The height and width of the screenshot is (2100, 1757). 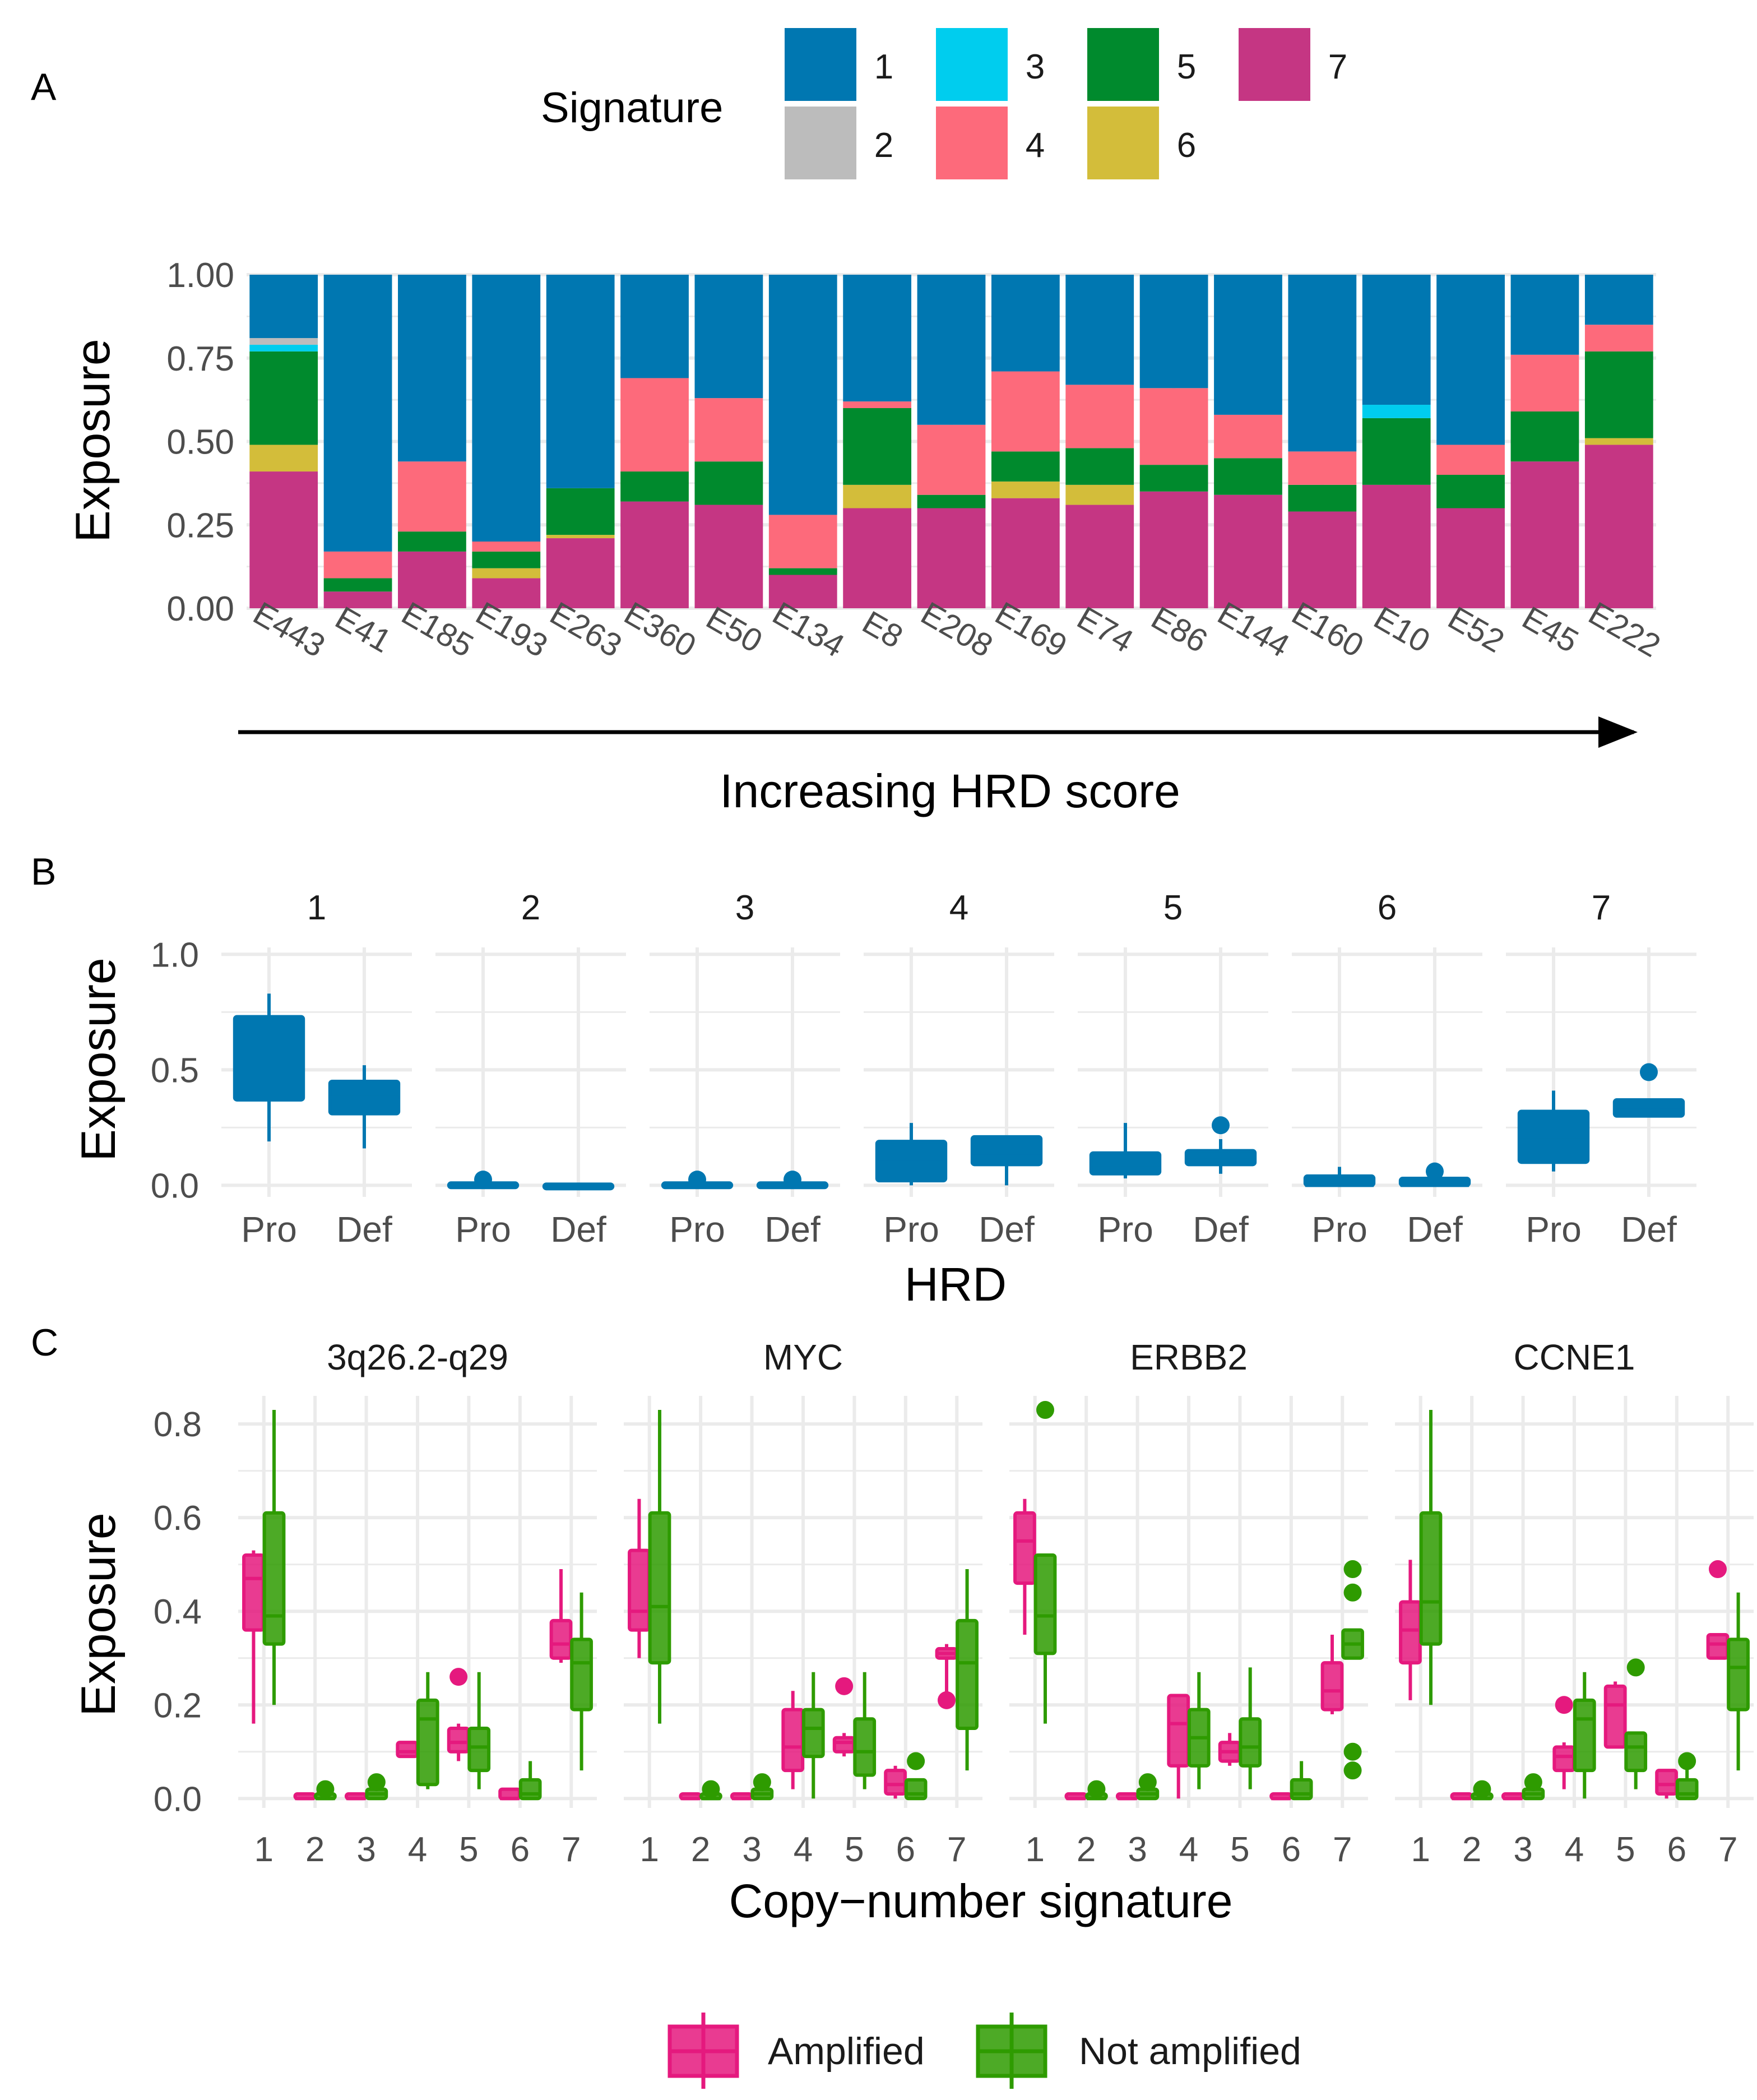 What do you see at coordinates (580, 573) in the screenshot?
I see `bar-segment-E263-sig7` at bounding box center [580, 573].